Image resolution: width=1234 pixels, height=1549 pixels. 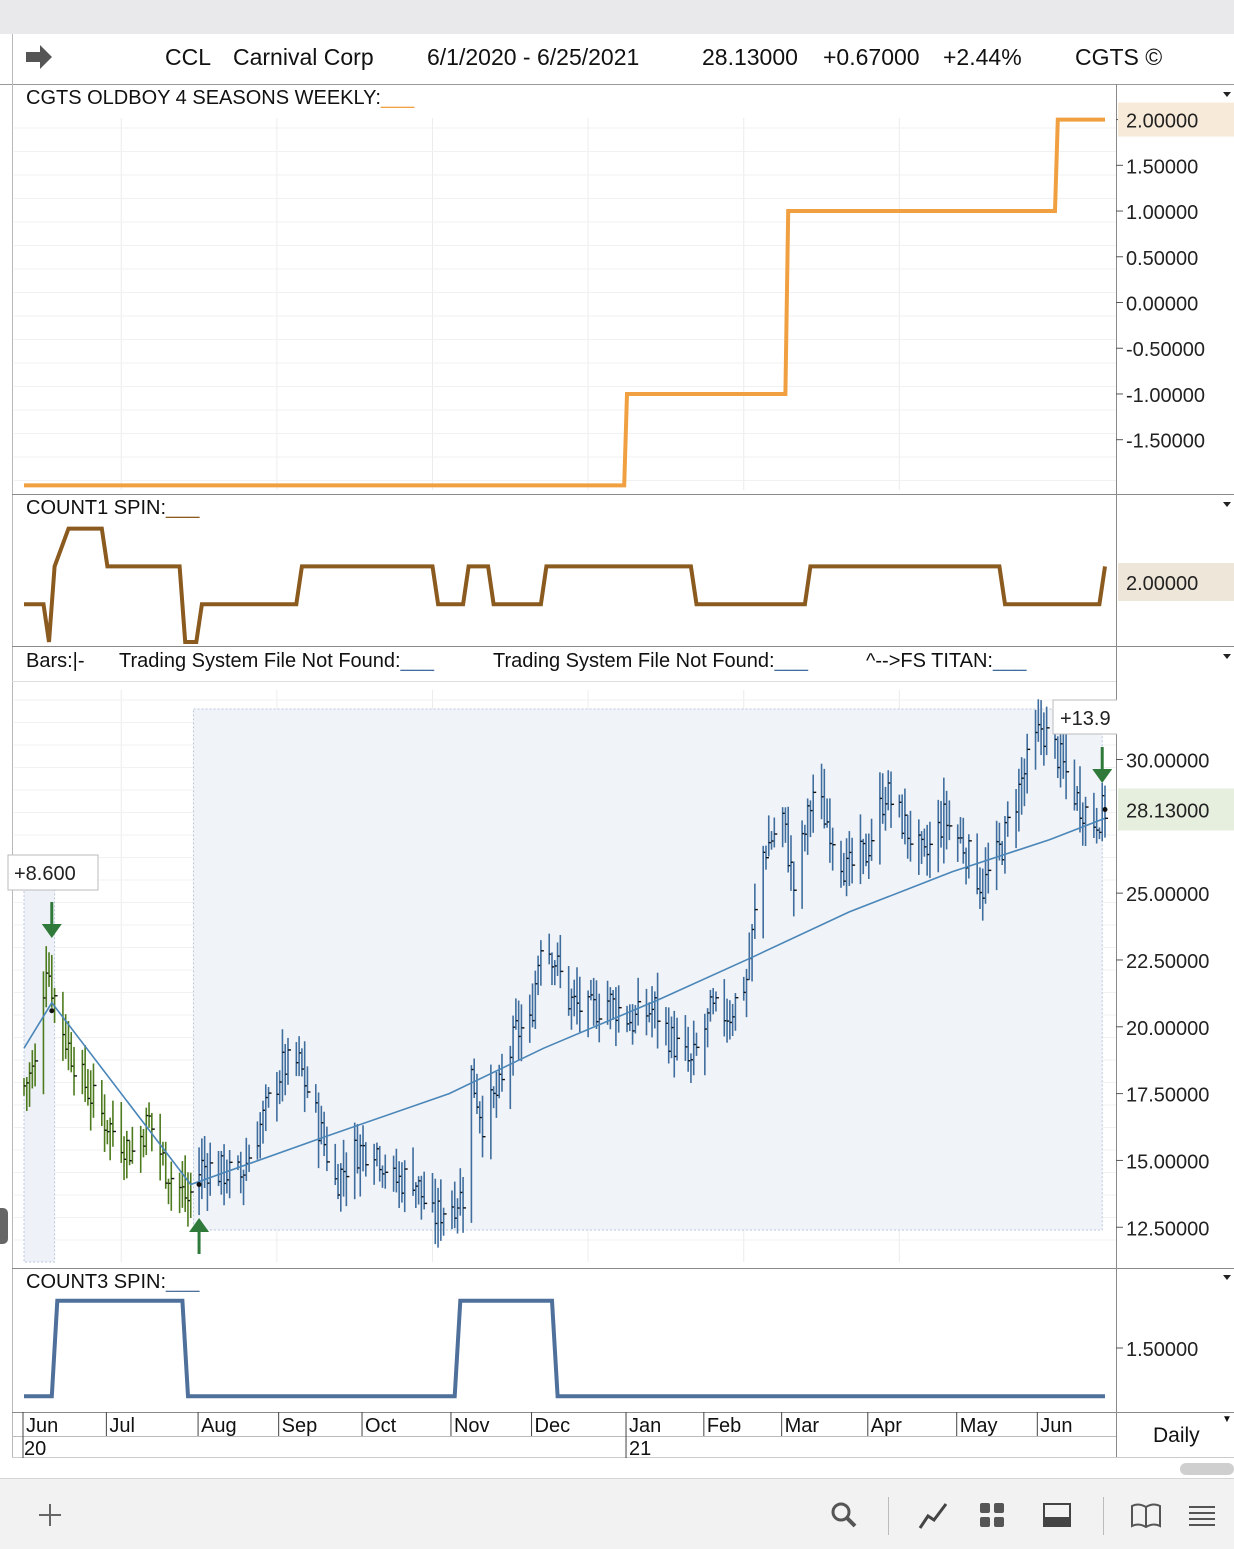 I want to click on y-tick-label: 22.50000, so click(x=1167, y=962).